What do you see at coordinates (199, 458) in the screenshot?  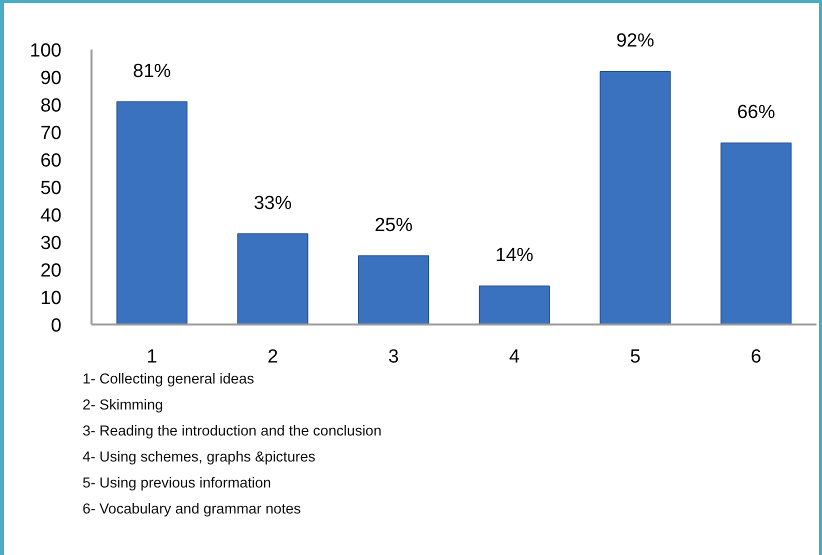 I see `text: 4- Using schemes, graphs &pictures` at bounding box center [199, 458].